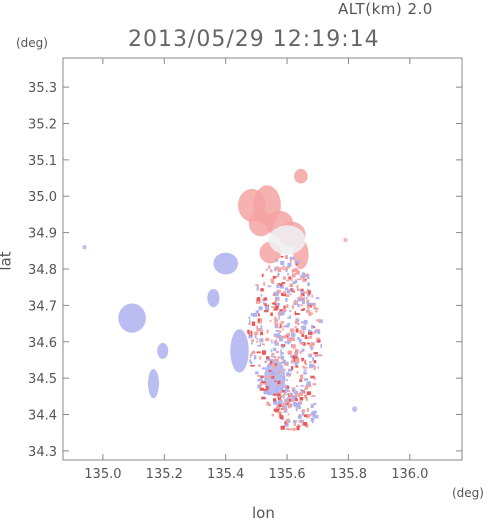 The image size is (491, 522). What do you see at coordinates (225, 474) in the screenshot?
I see `x-tick-label: 135.4` at bounding box center [225, 474].